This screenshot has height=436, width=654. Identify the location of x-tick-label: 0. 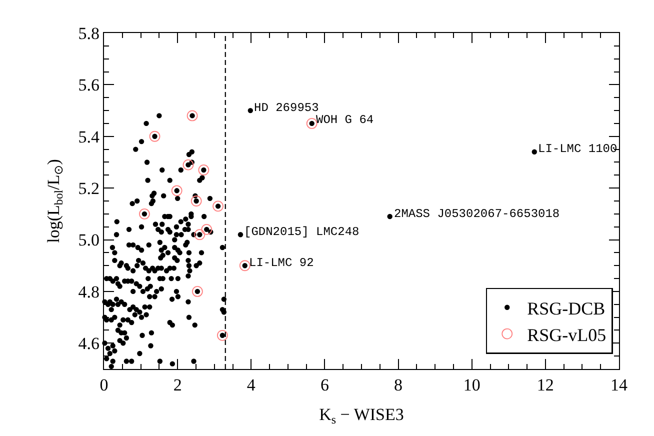
(104, 385).